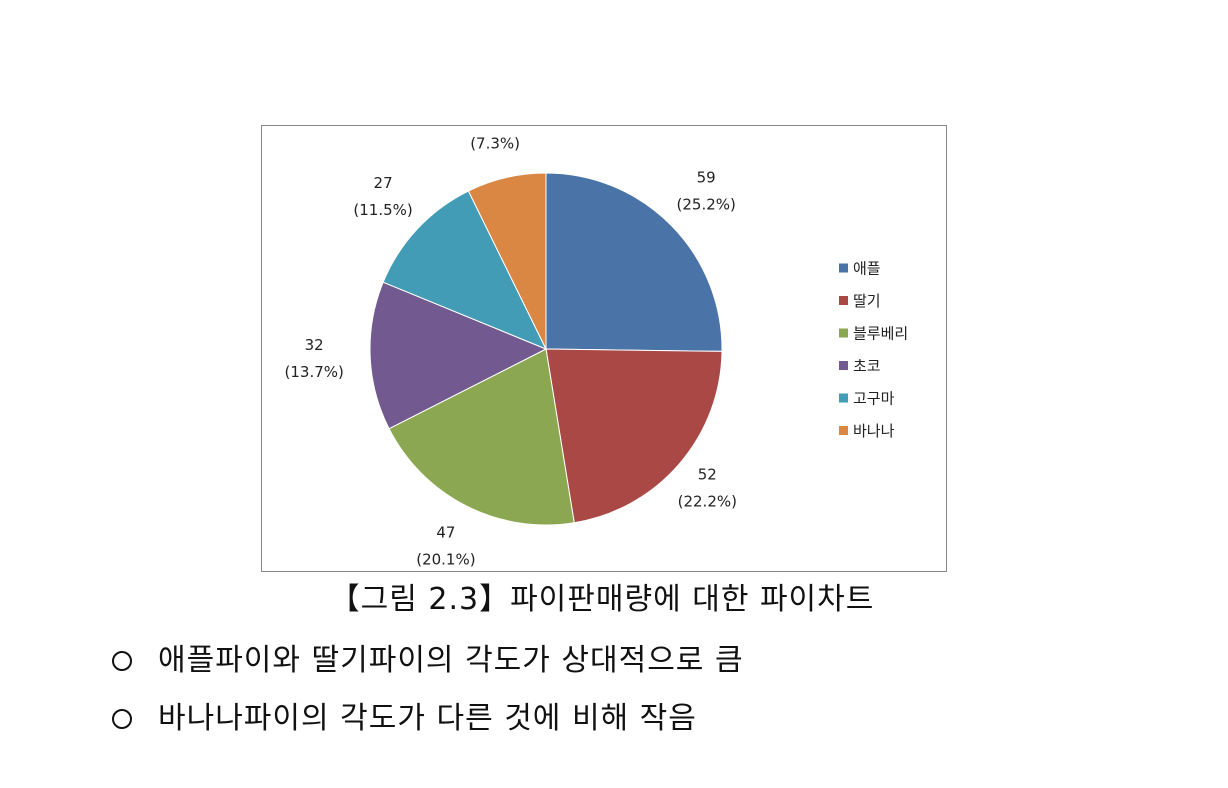  Describe the element at coordinates (707, 475) in the screenshot. I see `pie-value-label: 52` at that location.